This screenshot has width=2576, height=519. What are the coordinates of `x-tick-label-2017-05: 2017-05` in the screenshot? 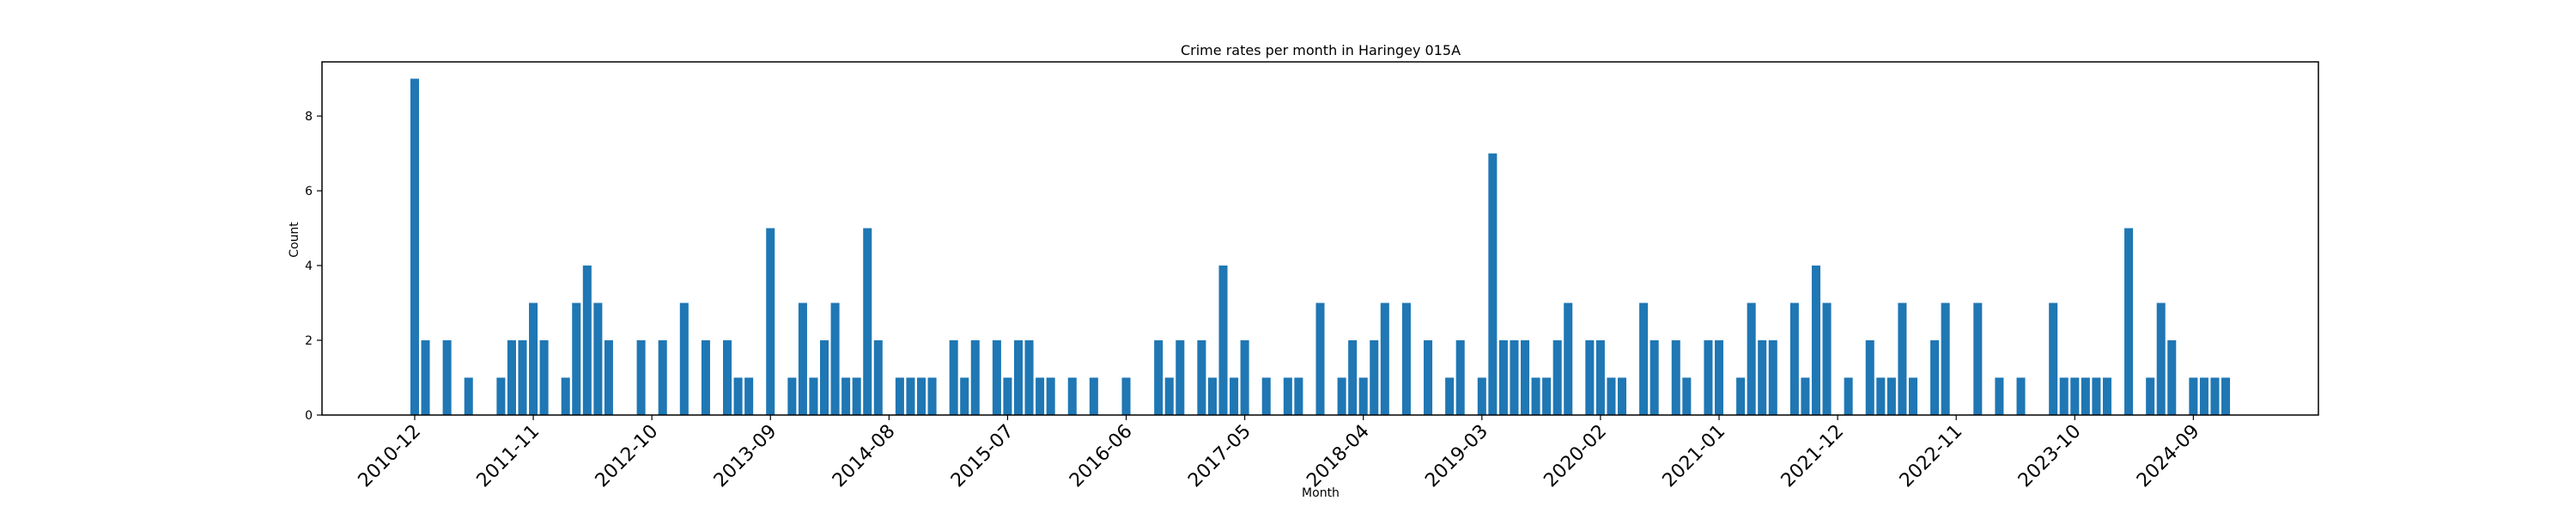 It's located at (1219, 456).